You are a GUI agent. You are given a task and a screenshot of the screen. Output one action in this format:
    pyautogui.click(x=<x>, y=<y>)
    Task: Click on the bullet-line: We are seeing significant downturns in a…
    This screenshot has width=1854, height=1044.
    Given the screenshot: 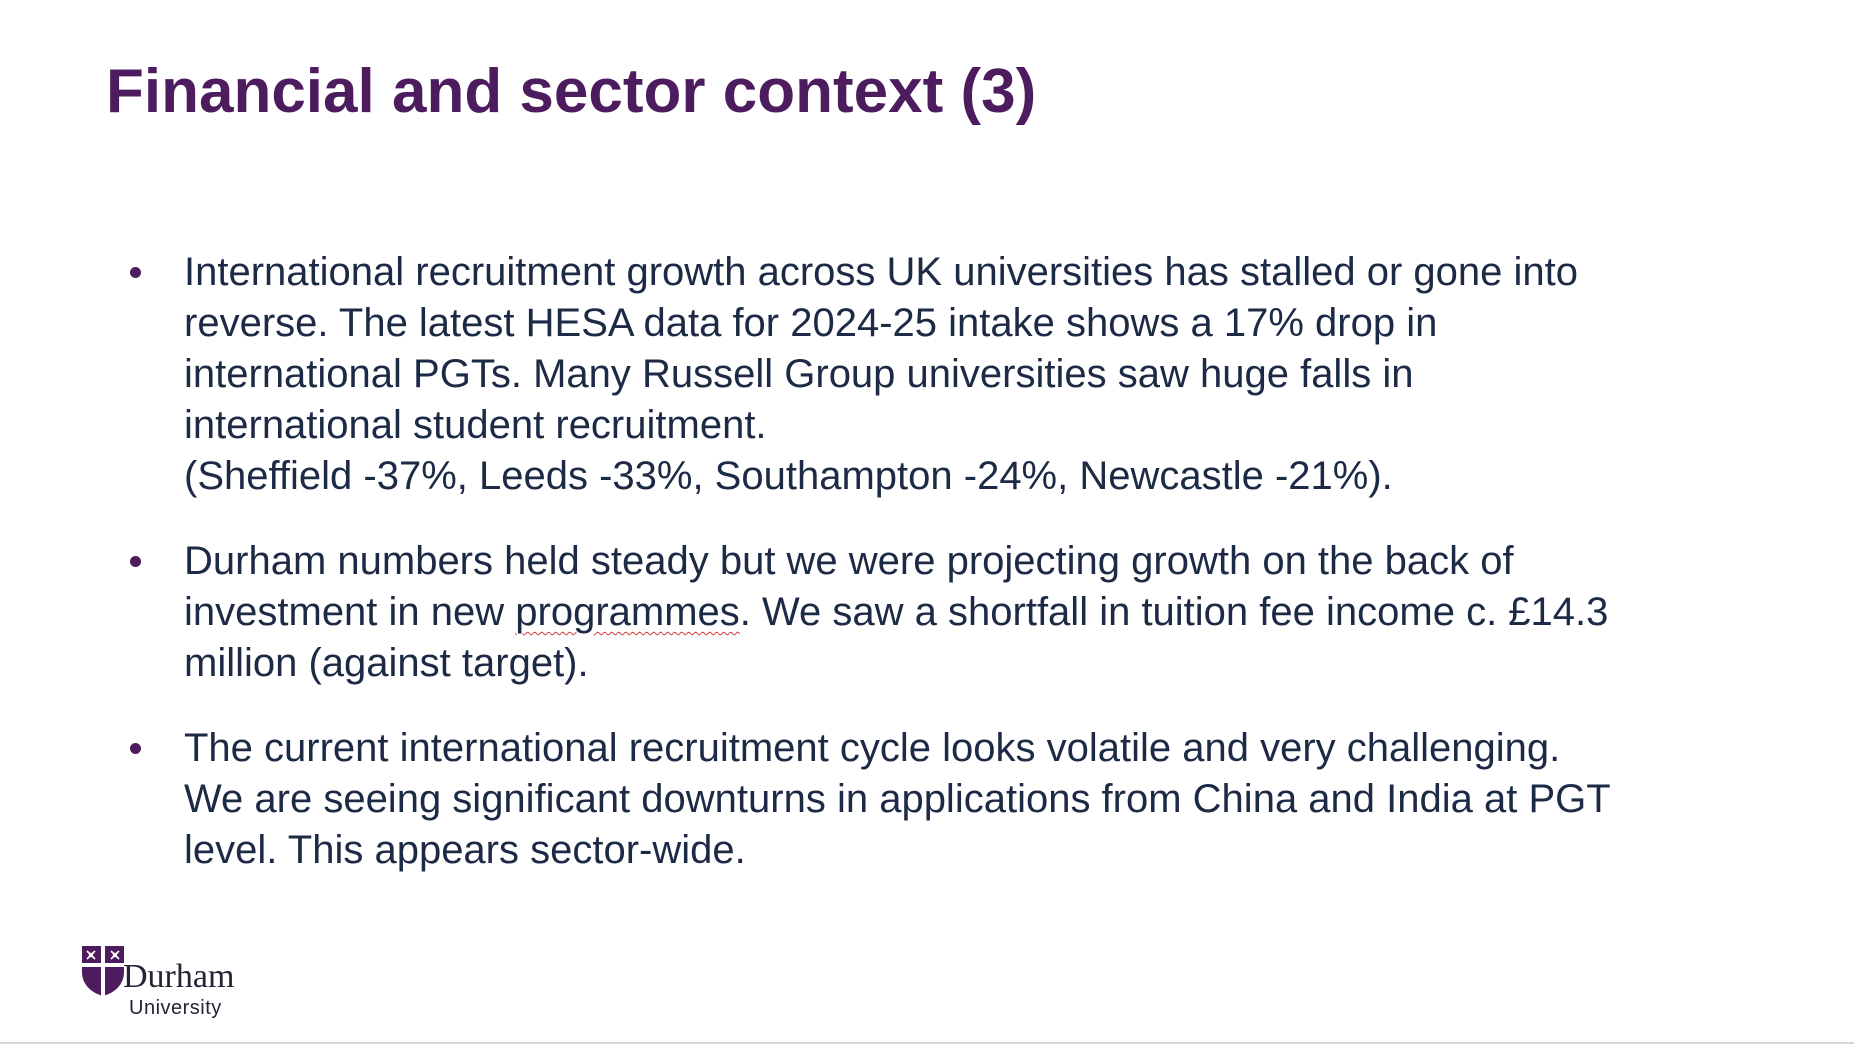 What is the action you would take?
    pyautogui.click(x=897, y=799)
    